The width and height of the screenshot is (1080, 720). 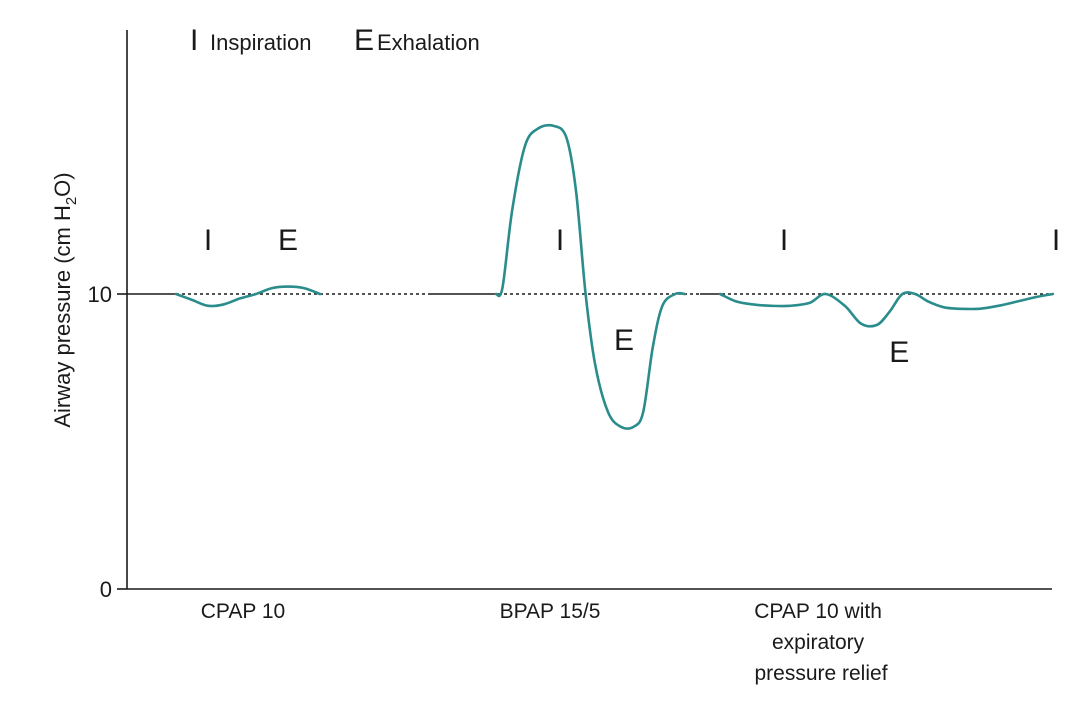 I want to click on y-axis-label-end: O), so click(x=62, y=184).